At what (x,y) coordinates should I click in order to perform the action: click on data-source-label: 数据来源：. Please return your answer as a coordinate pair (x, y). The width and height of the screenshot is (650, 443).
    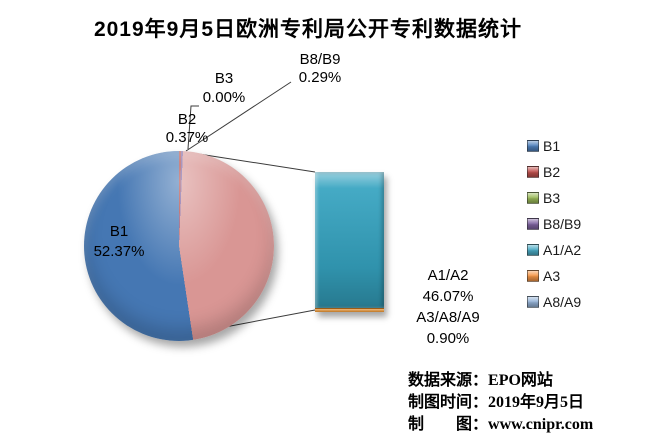
    Looking at the image, I should click on (448, 380).